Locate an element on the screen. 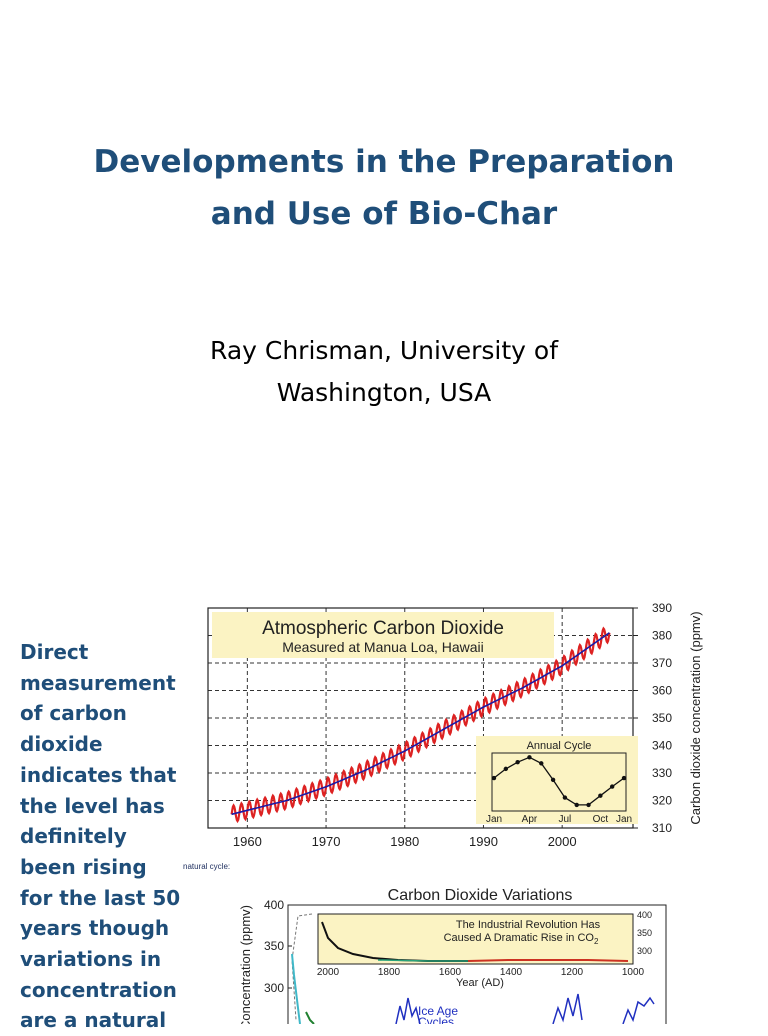 The height and width of the screenshot is (1036, 768). body-line: of carbon is located at coordinates (73, 713).